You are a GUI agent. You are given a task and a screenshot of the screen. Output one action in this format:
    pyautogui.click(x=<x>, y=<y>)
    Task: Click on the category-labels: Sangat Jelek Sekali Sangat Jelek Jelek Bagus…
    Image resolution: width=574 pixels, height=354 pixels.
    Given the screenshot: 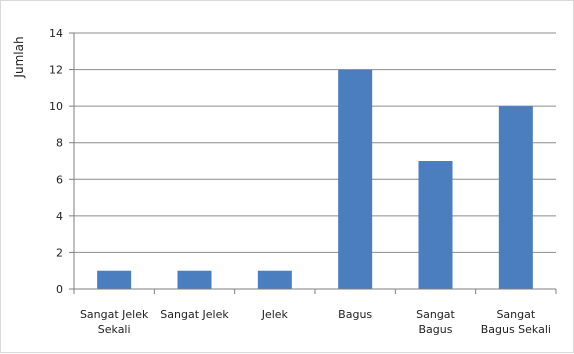 What is the action you would take?
    pyautogui.click(x=315, y=322)
    